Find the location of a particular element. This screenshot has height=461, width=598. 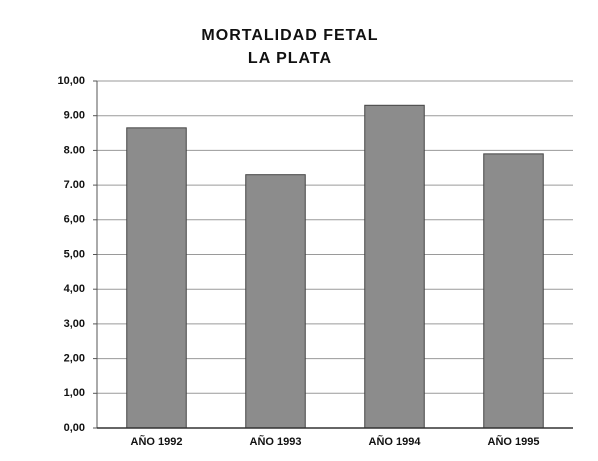

y-tick-label: 1,00 is located at coordinates (74, 393).